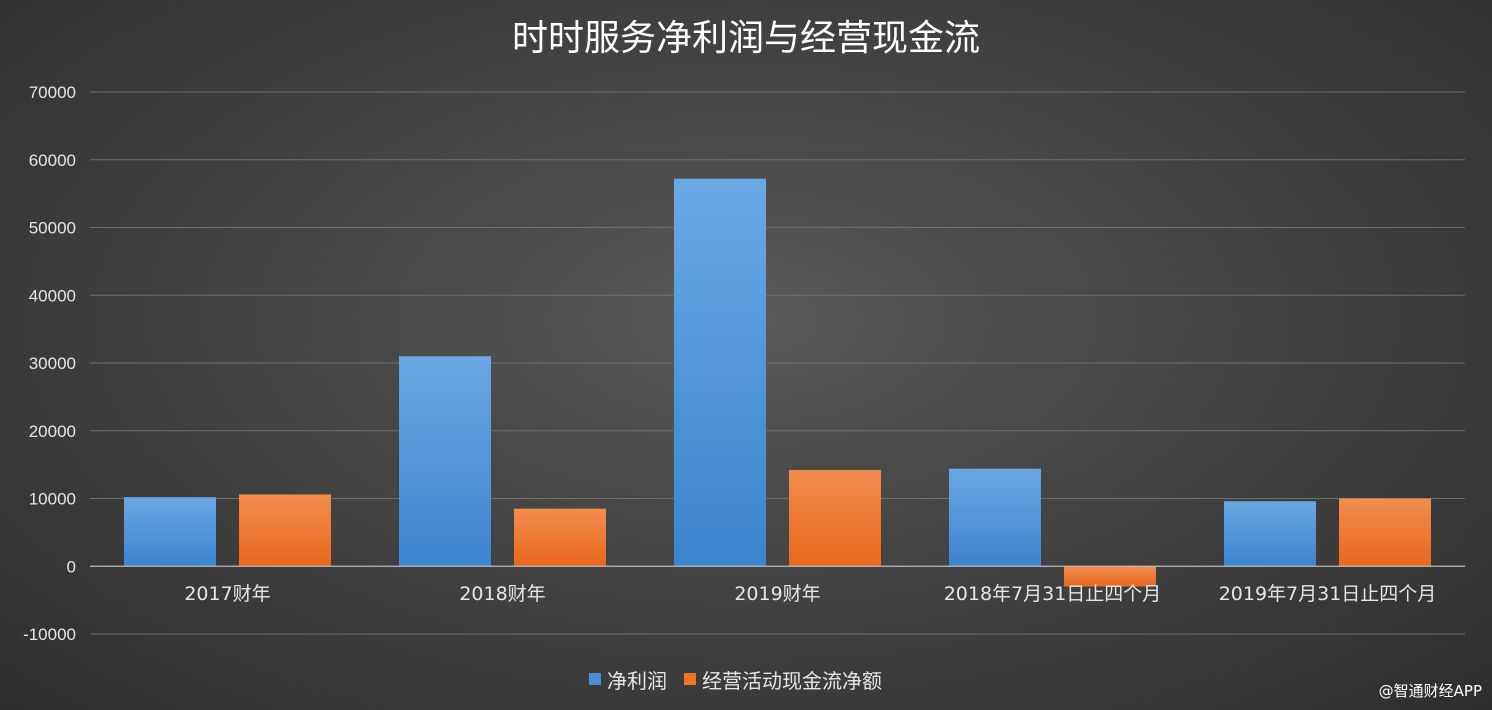 The image size is (1492, 710). Describe the element at coordinates (227, 594) in the screenshot. I see `x-tick-label: 2017财年` at that location.